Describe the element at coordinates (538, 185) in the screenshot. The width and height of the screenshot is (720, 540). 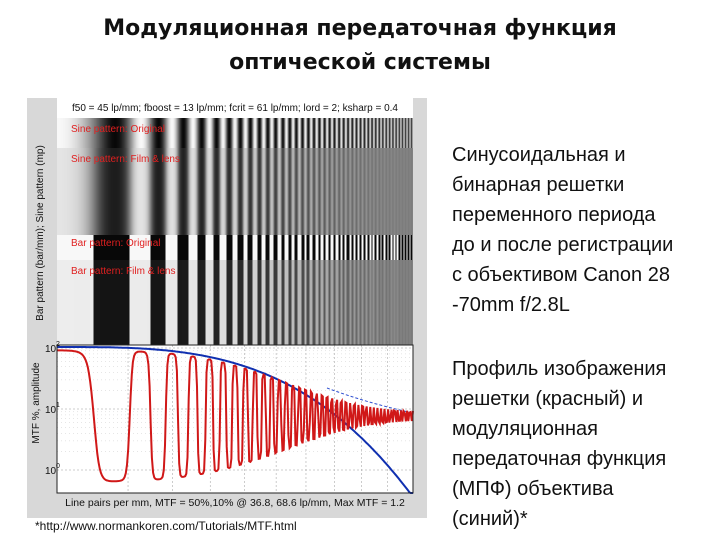
I see `text-line: бинарная решетки` at that location.